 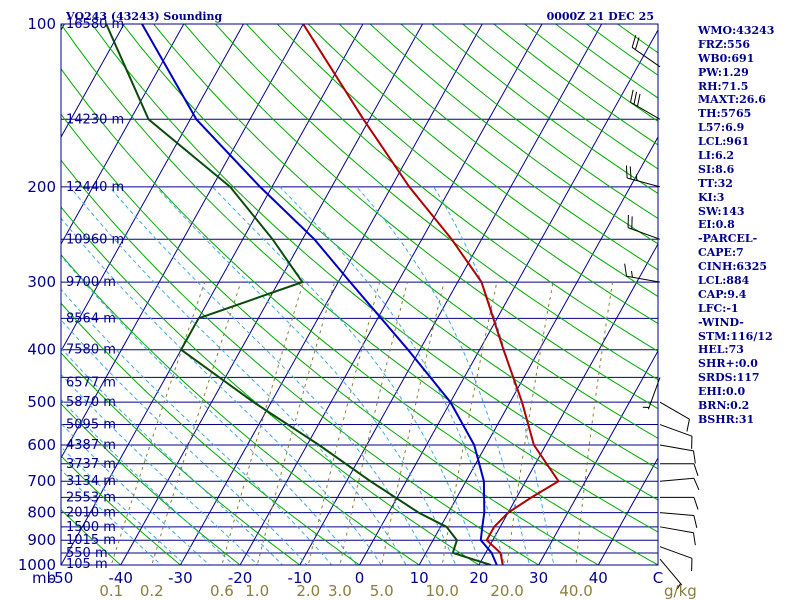 I want to click on index-item: LI:6.2, so click(x=716, y=156).